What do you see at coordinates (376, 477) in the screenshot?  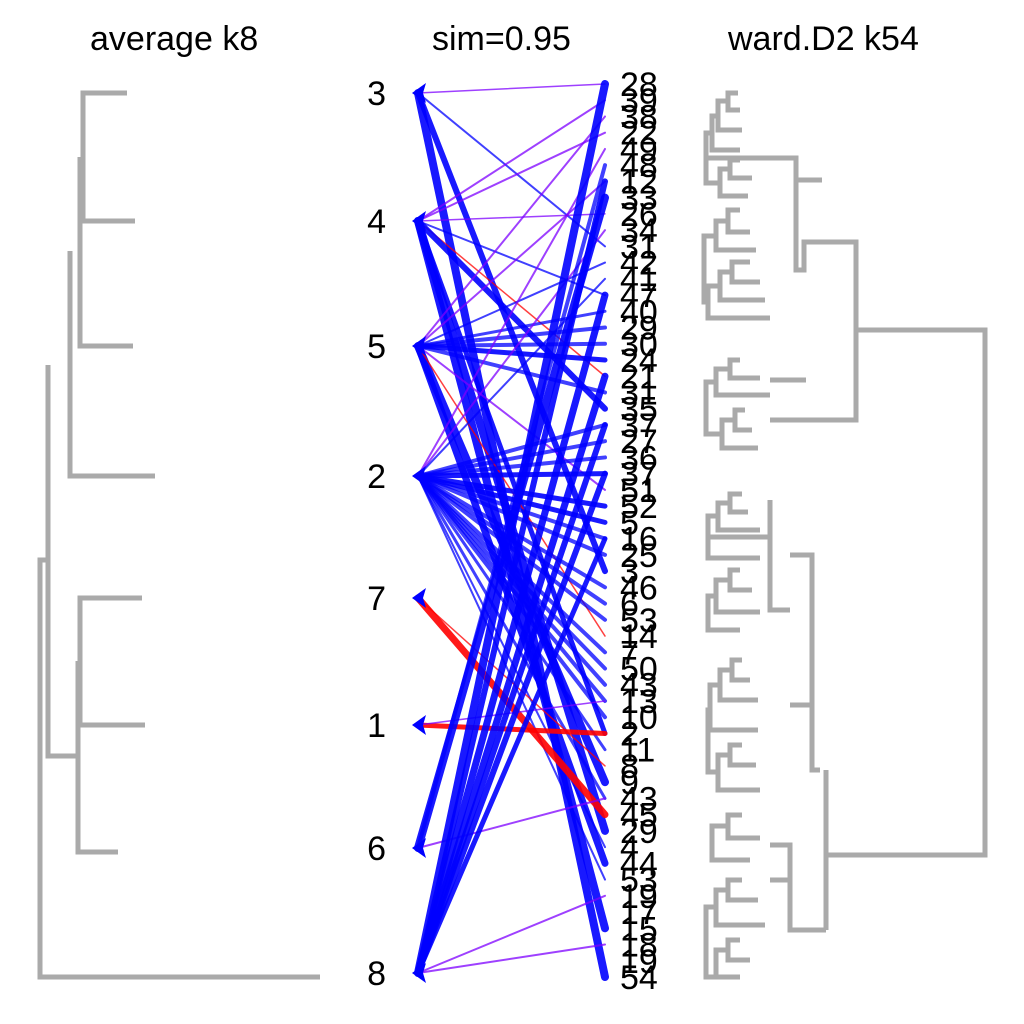 I see `left-label-2: 2` at bounding box center [376, 477].